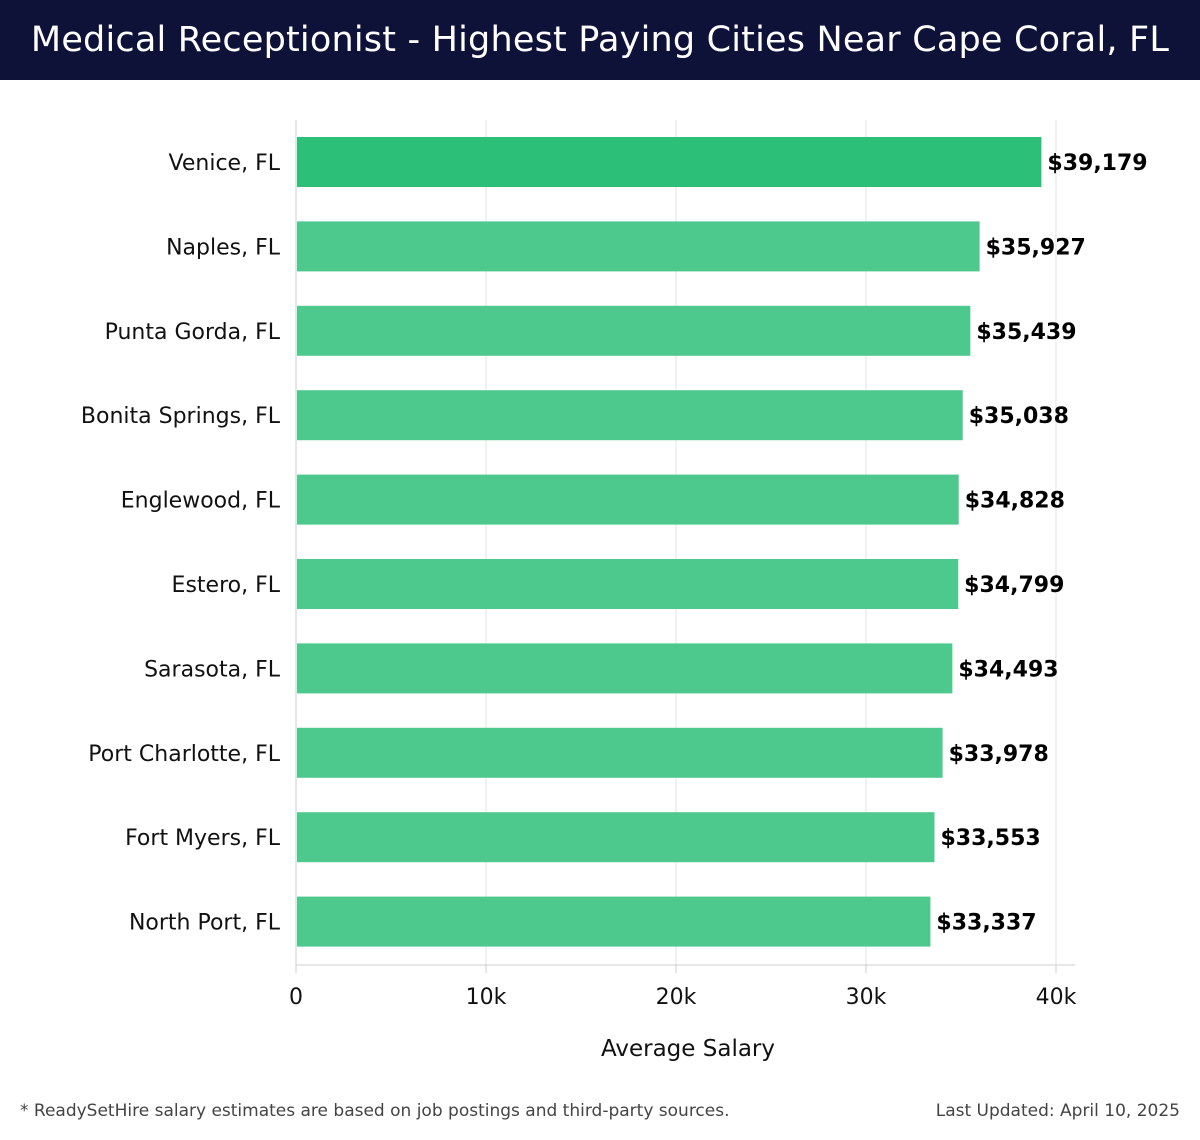  Describe the element at coordinates (1057, 1111) in the screenshot. I see `last-updated-text: Last Updated: April 10, 2025` at that location.